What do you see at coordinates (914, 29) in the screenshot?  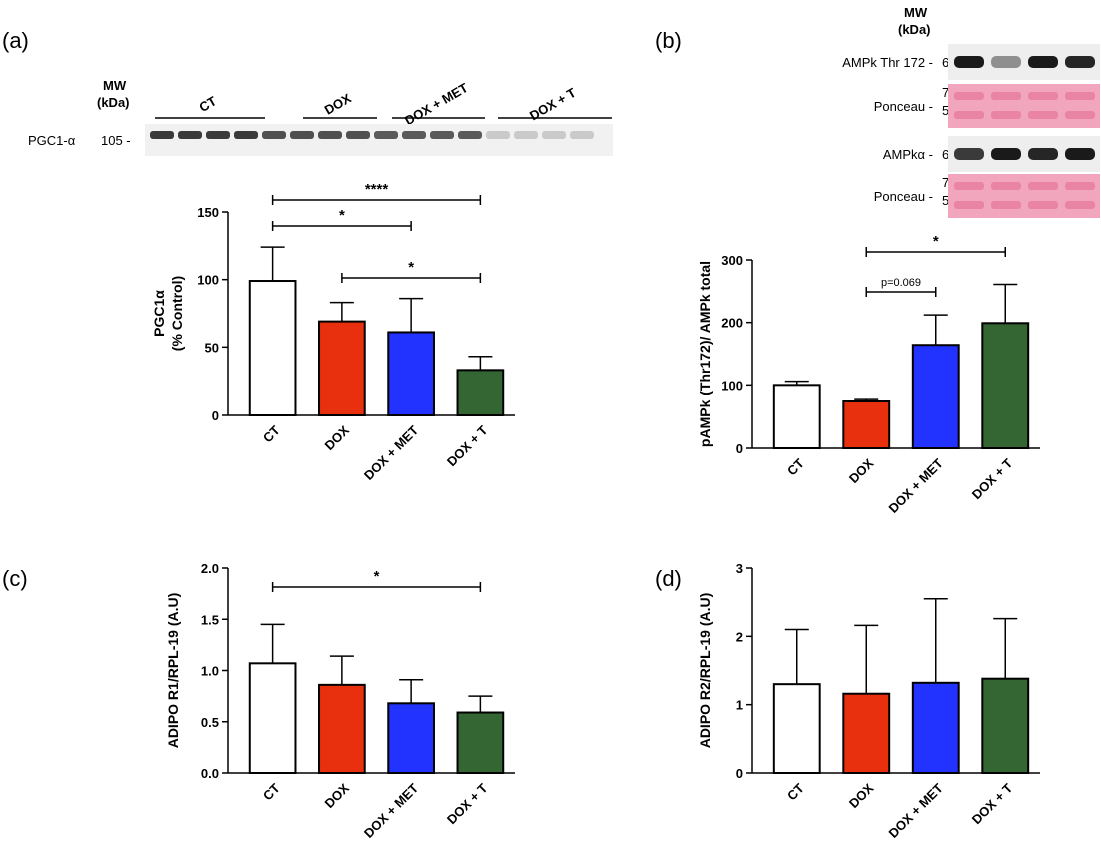 I see `blot-b-mw-unit: (kDa)` at bounding box center [914, 29].